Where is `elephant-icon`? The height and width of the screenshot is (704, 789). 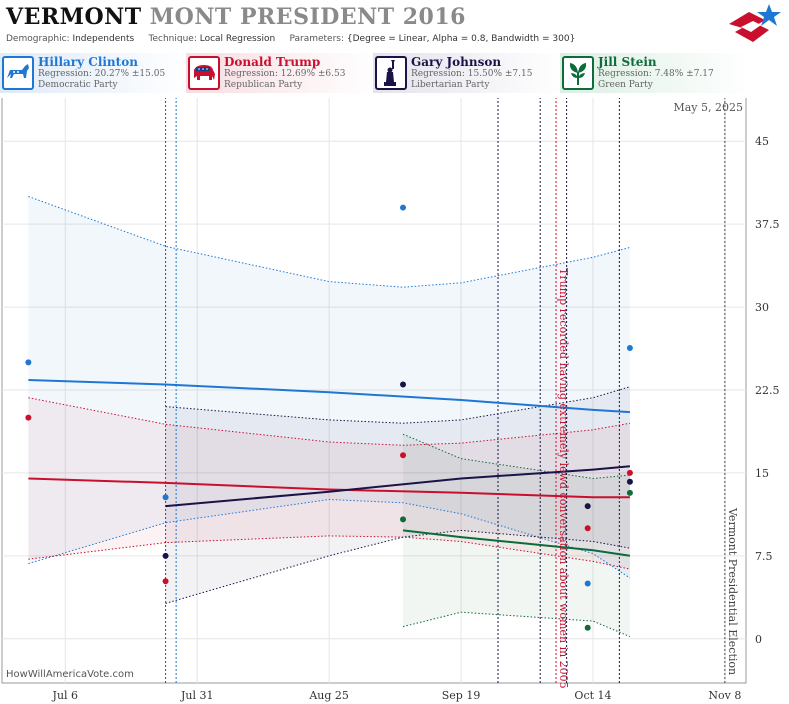 elephant-icon is located at coordinates (204, 73).